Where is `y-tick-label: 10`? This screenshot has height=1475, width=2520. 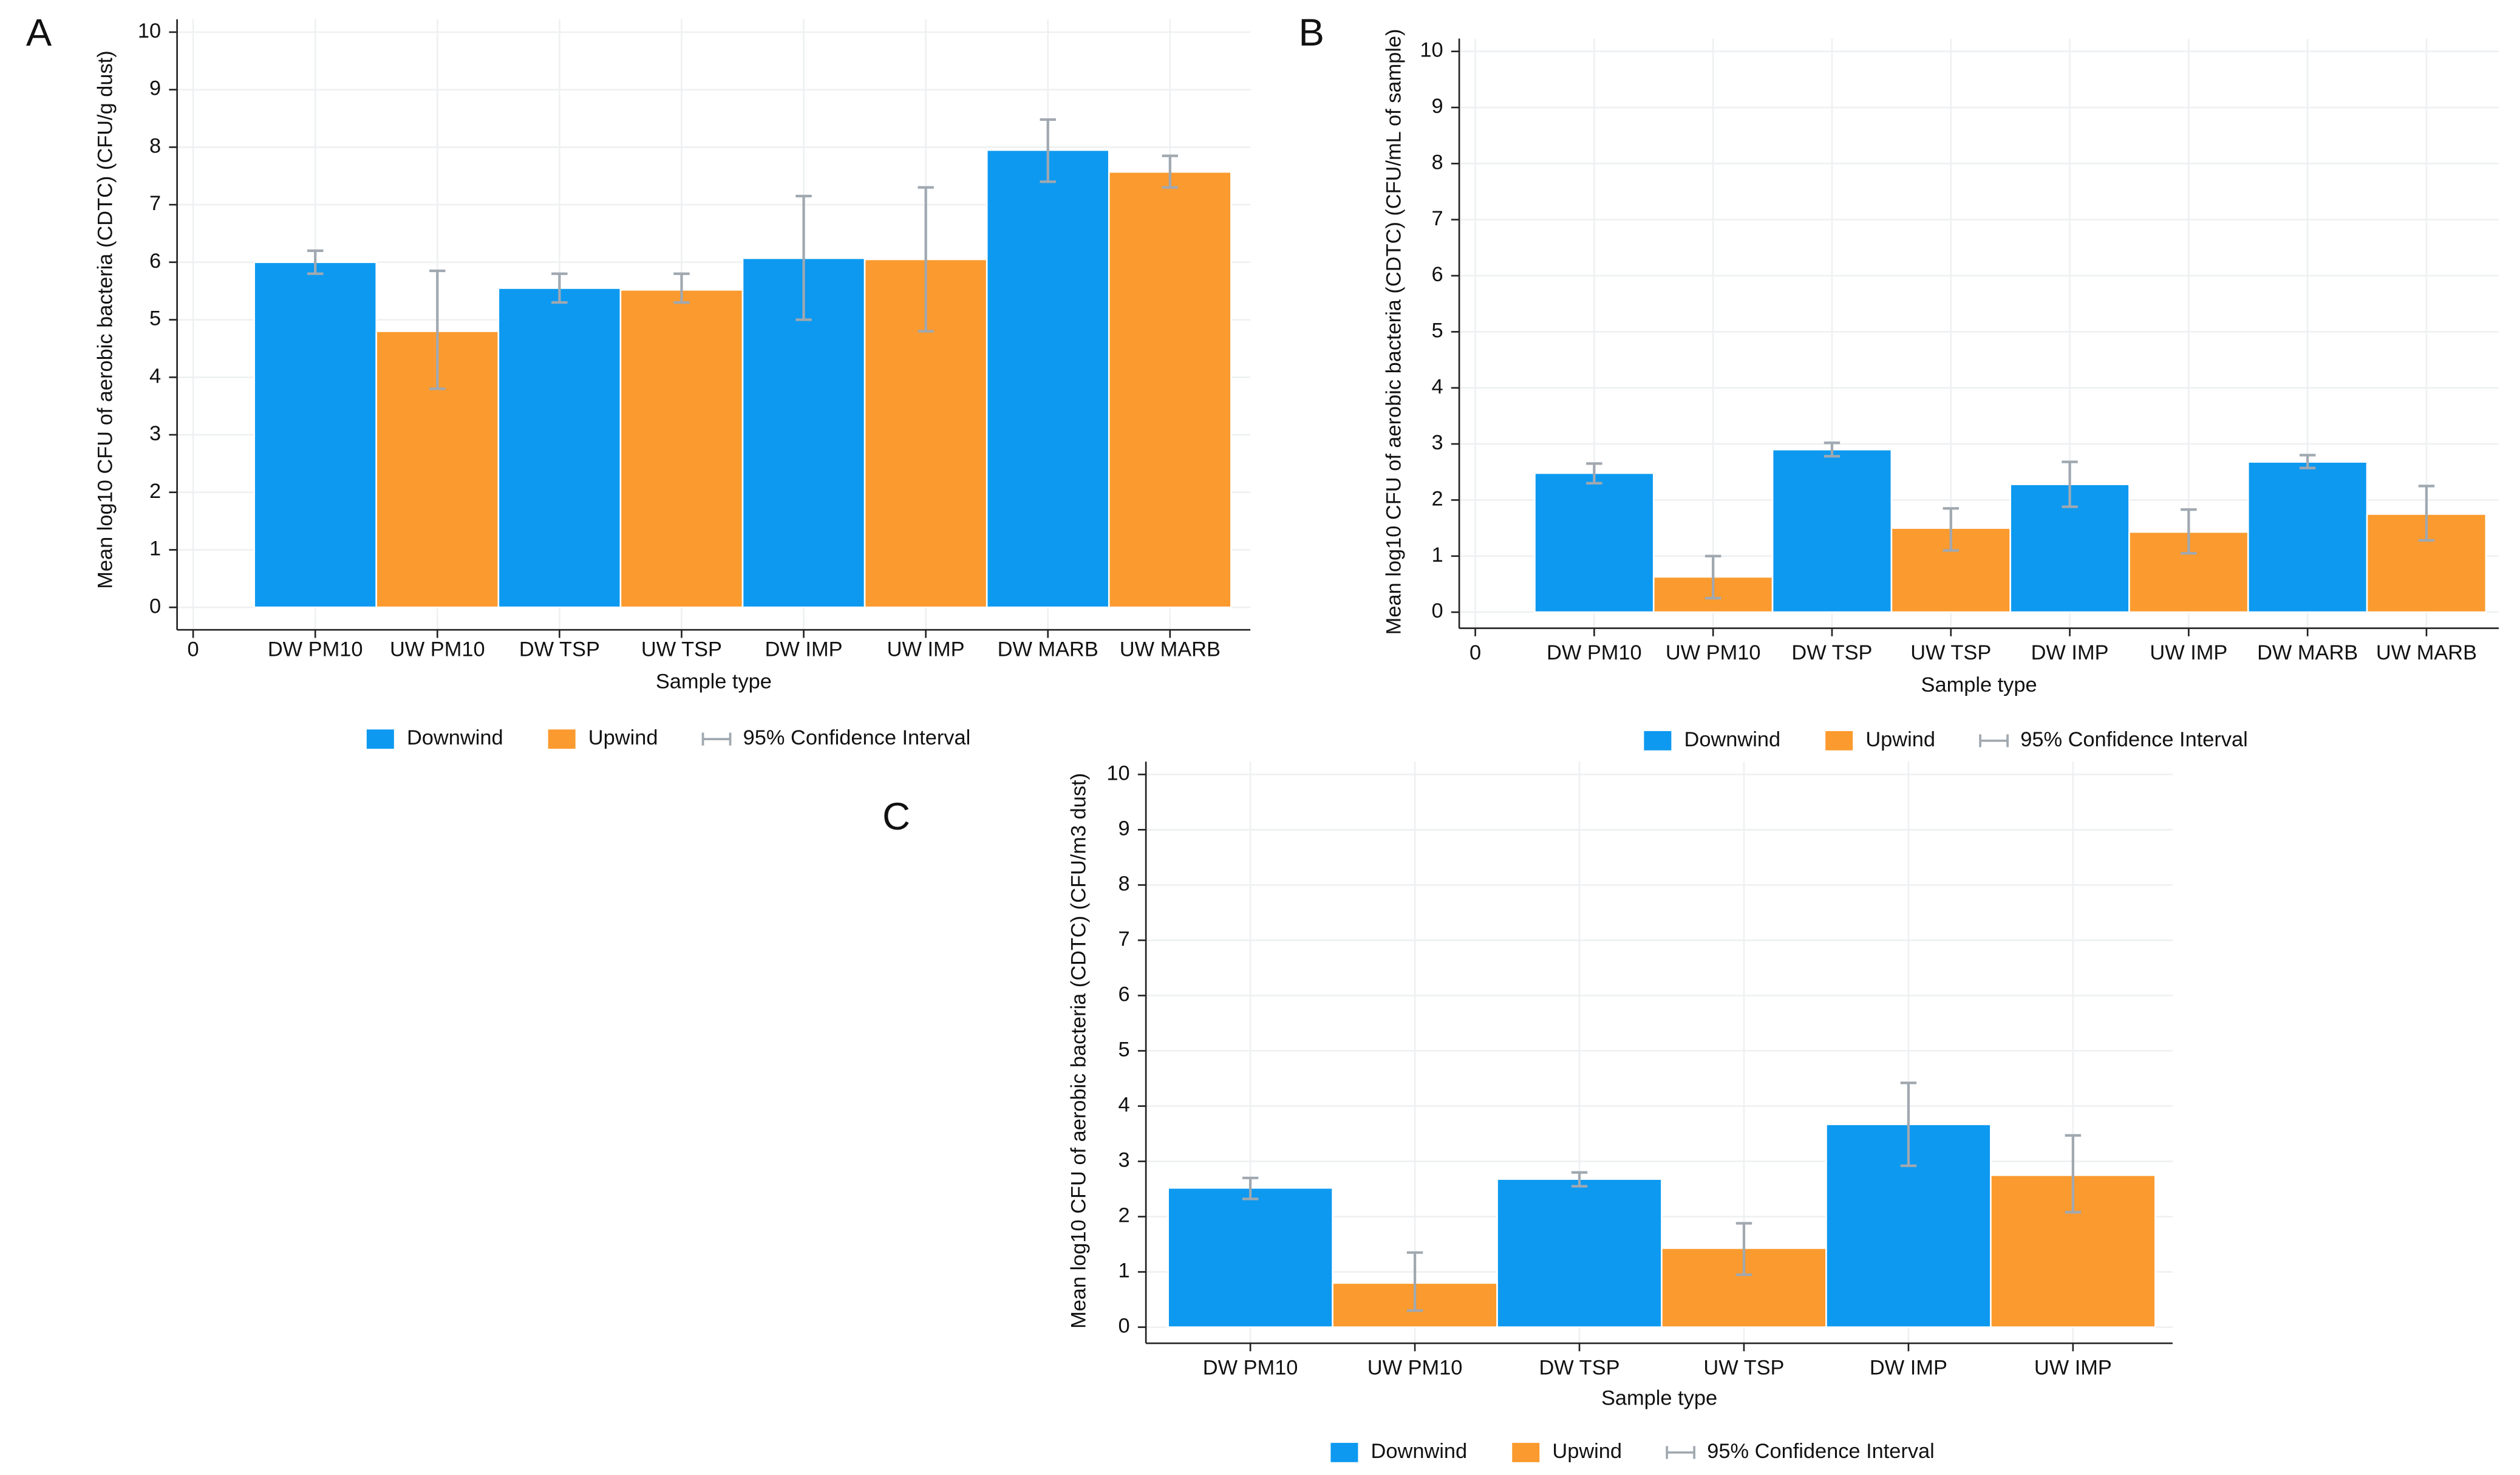
y-tick-label: 10 is located at coordinates (1117, 773).